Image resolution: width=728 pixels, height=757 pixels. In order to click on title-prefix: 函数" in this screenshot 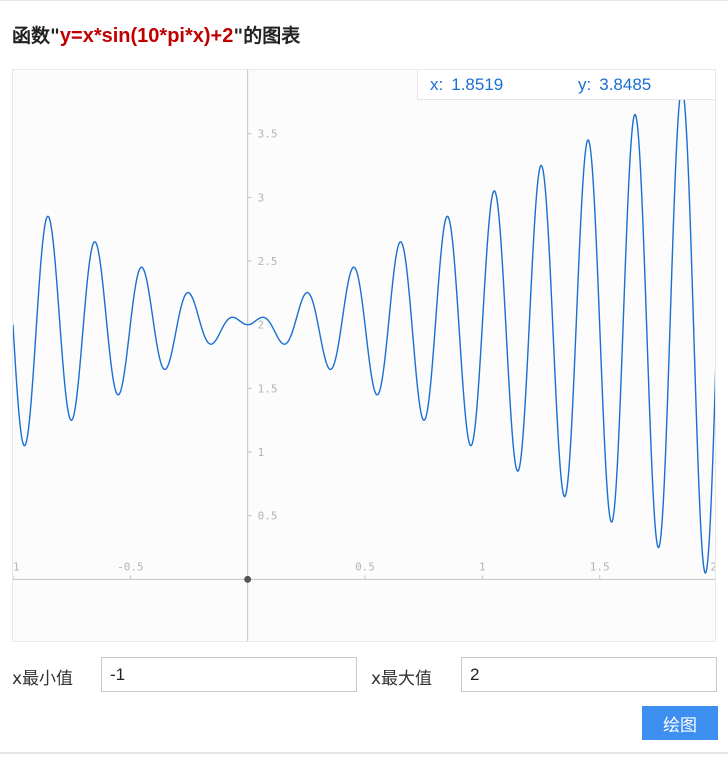, I will do `click(36, 36)`.